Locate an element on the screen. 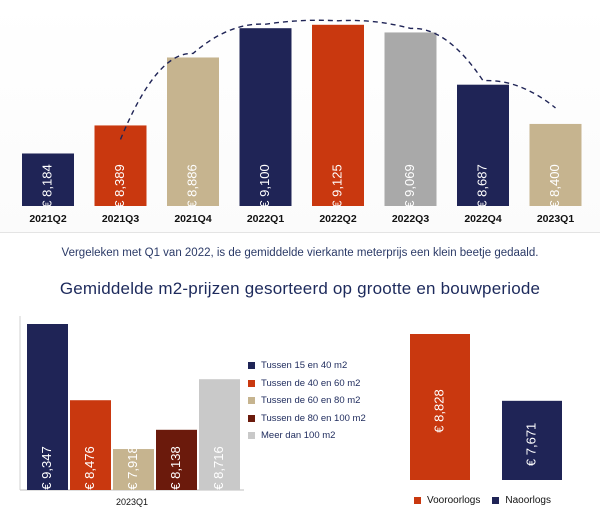  legend-label: Meer dan 100 m2 is located at coordinates (298, 436).